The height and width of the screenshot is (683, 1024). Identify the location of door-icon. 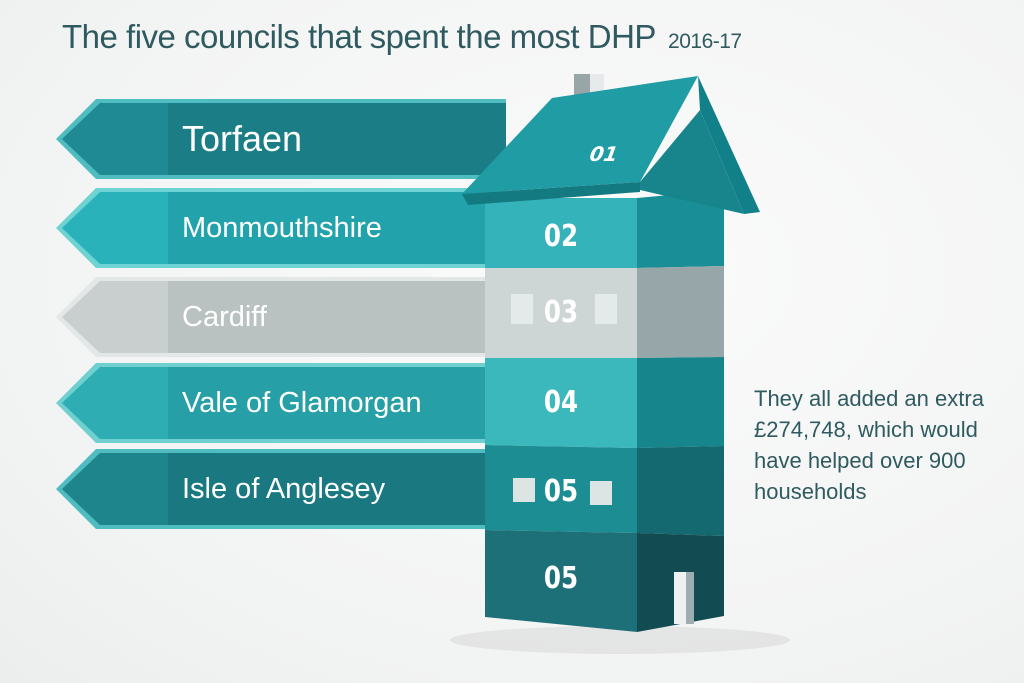
(680, 598).